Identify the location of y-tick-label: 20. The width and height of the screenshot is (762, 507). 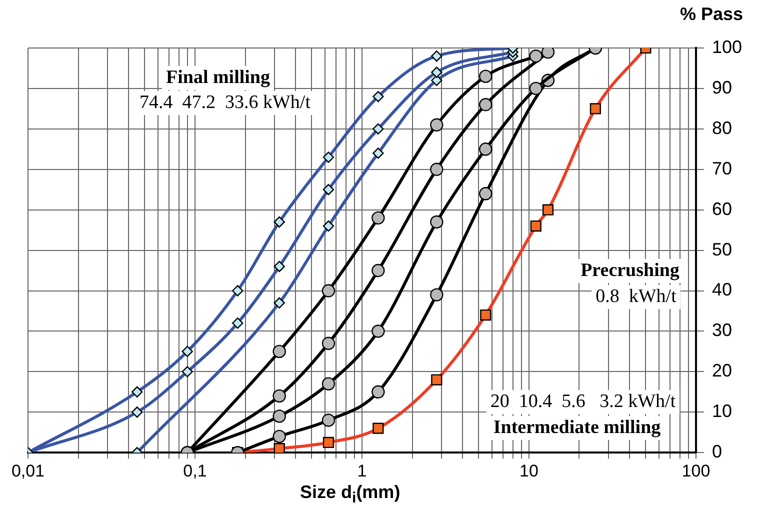
(722, 370).